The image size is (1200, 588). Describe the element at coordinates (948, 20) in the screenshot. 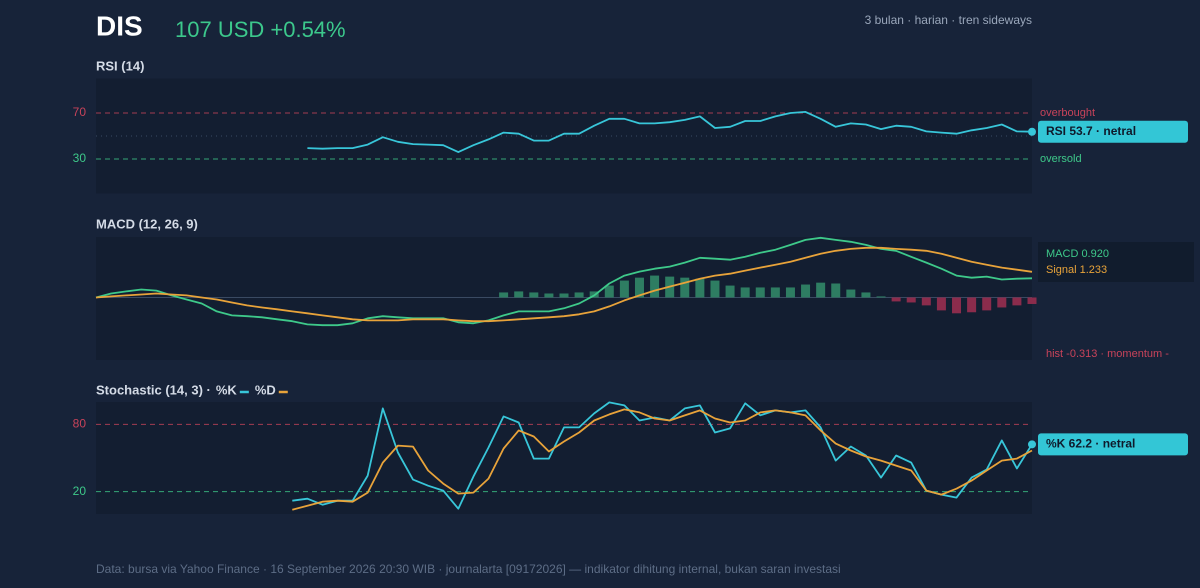

I see `meta: 3 bulan · harian · tren sideways` at that location.